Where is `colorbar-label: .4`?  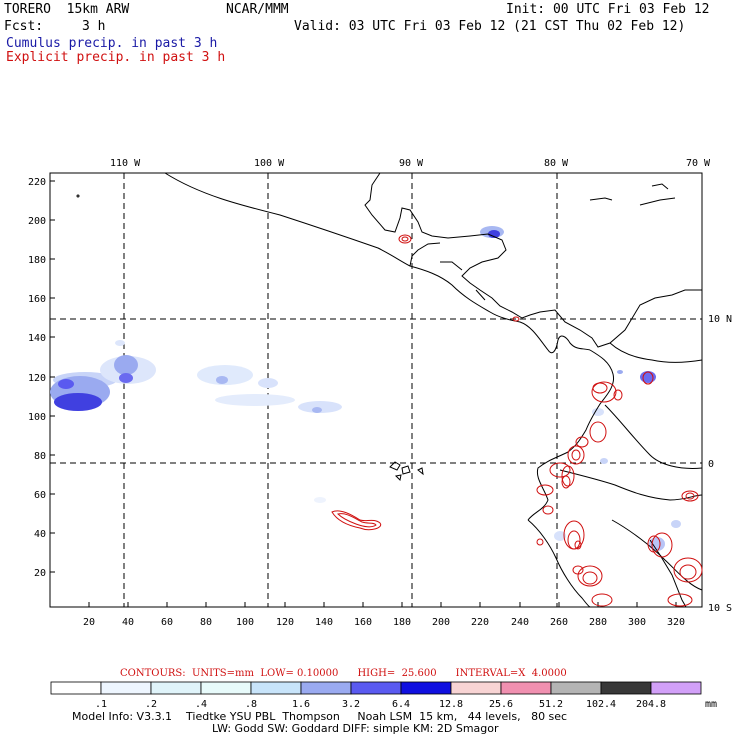 colorbar-label: .4 is located at coordinates (201, 704).